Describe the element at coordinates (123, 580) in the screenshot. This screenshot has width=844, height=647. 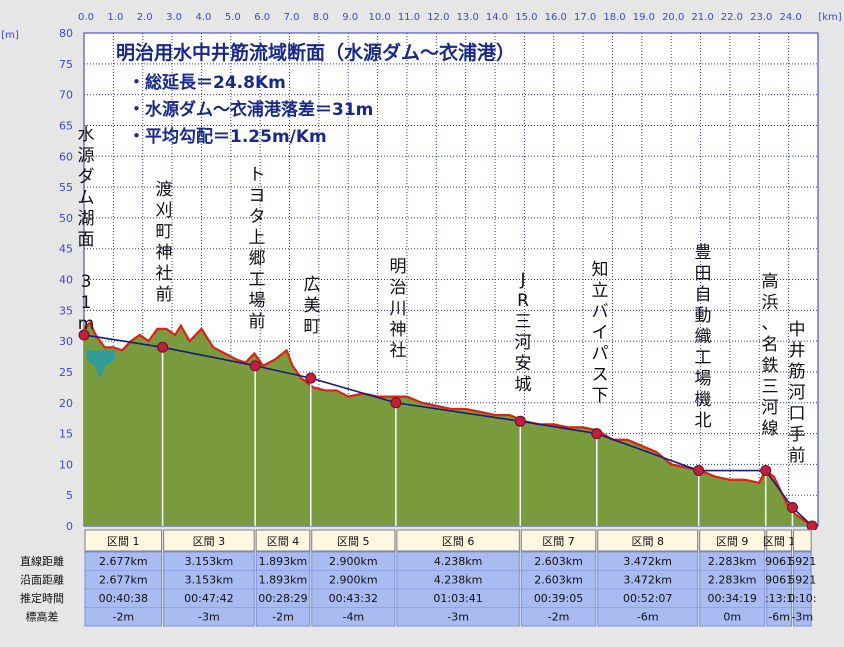
I see `section-value: 2.677km` at that location.